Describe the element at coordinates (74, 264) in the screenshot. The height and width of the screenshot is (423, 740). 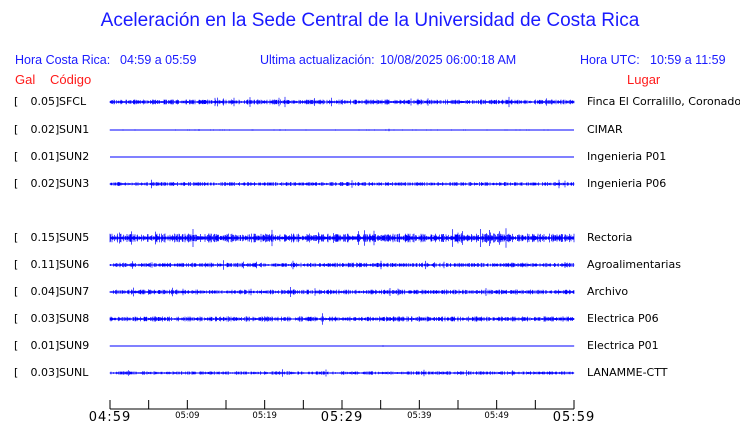
I see `station-code: SUN6` at that location.